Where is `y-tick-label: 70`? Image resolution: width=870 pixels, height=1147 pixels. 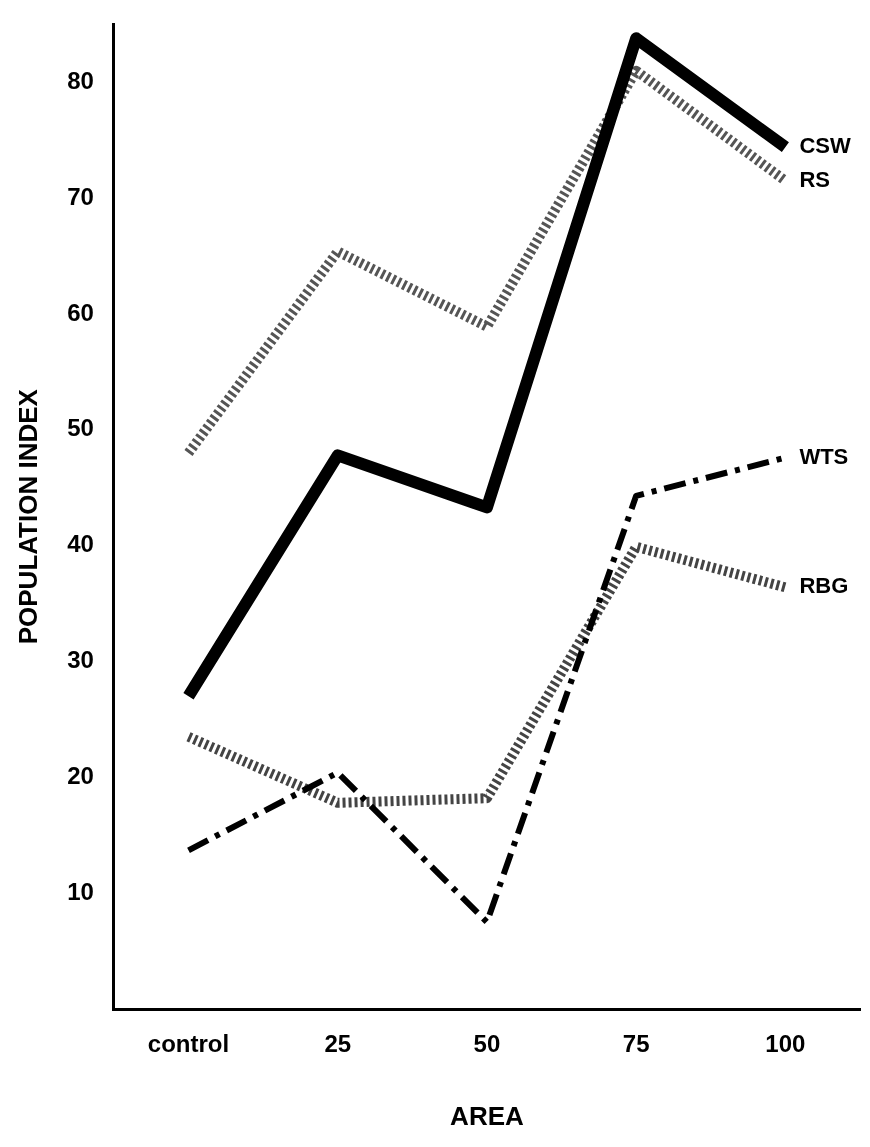
y-tick-label: 70 is located at coordinates (80, 196).